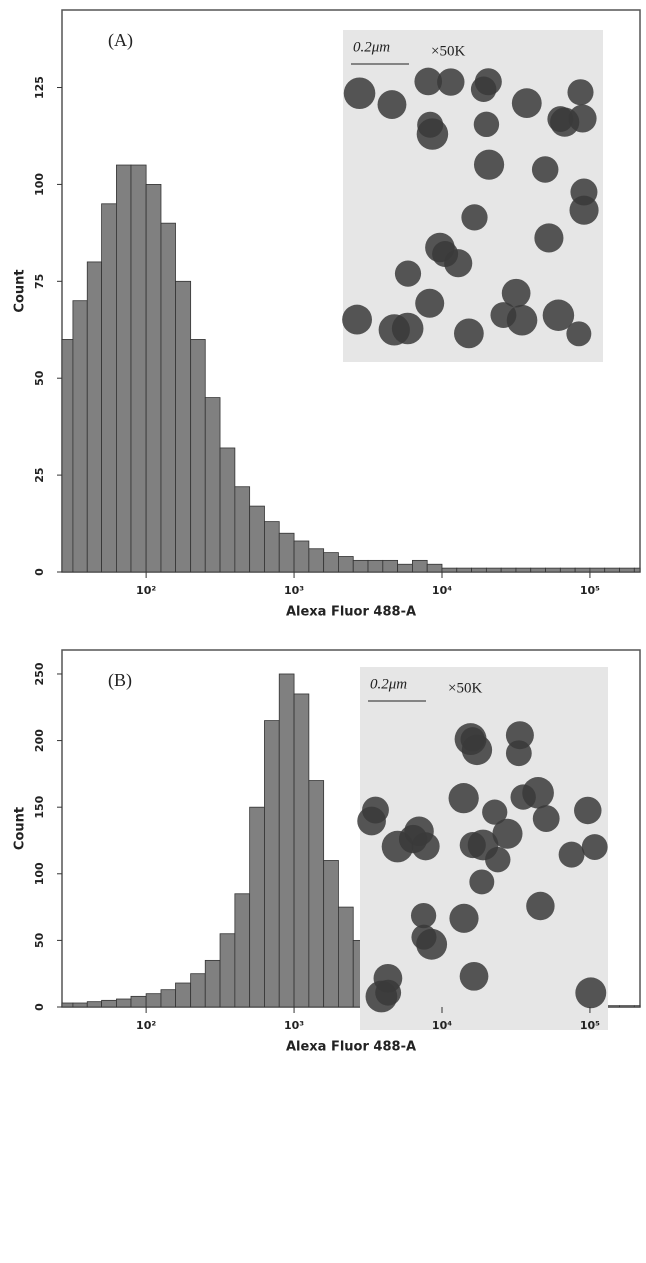 The image size is (646, 1263). I want to click on y-tick-label: 200, so click(39, 740).